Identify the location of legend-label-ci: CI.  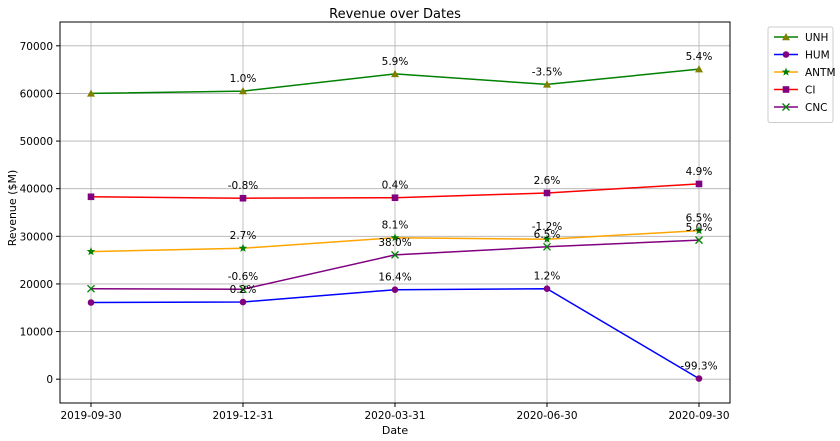
(810, 91).